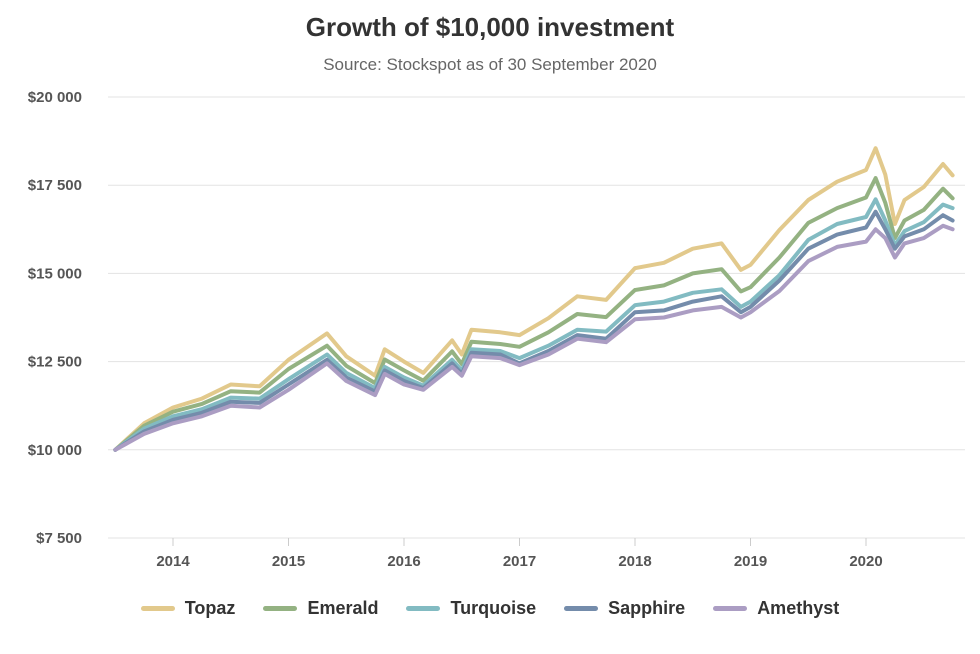  What do you see at coordinates (55, 362) in the screenshot?
I see `y-tick-label: $12 500` at bounding box center [55, 362].